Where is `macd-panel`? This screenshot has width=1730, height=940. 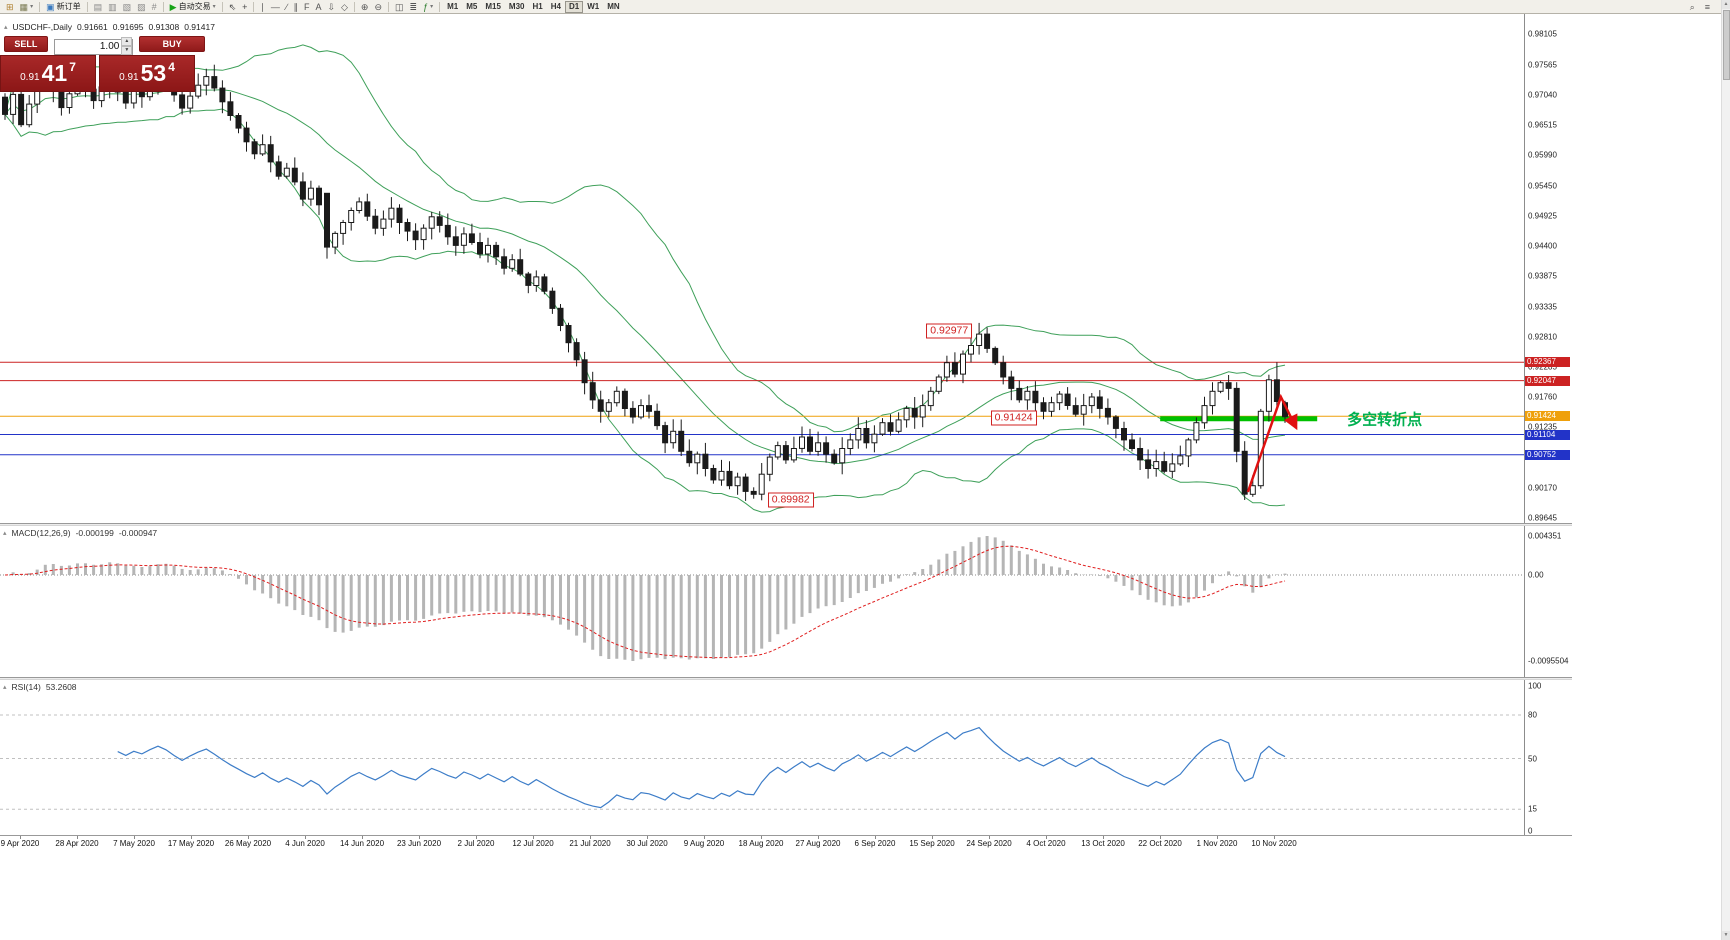
macd-panel is located at coordinates (762, 601).